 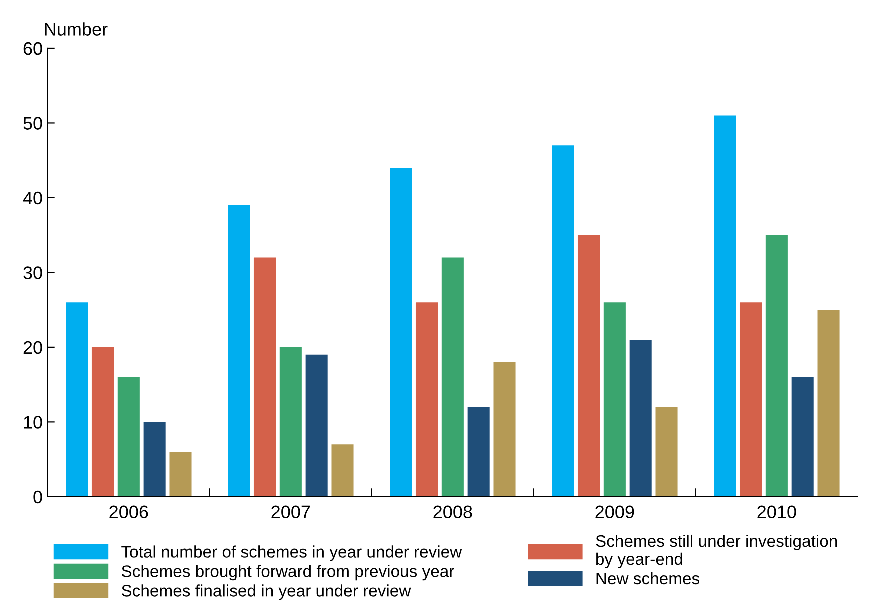 I want to click on y-tick-label: 50, so click(x=33, y=123).